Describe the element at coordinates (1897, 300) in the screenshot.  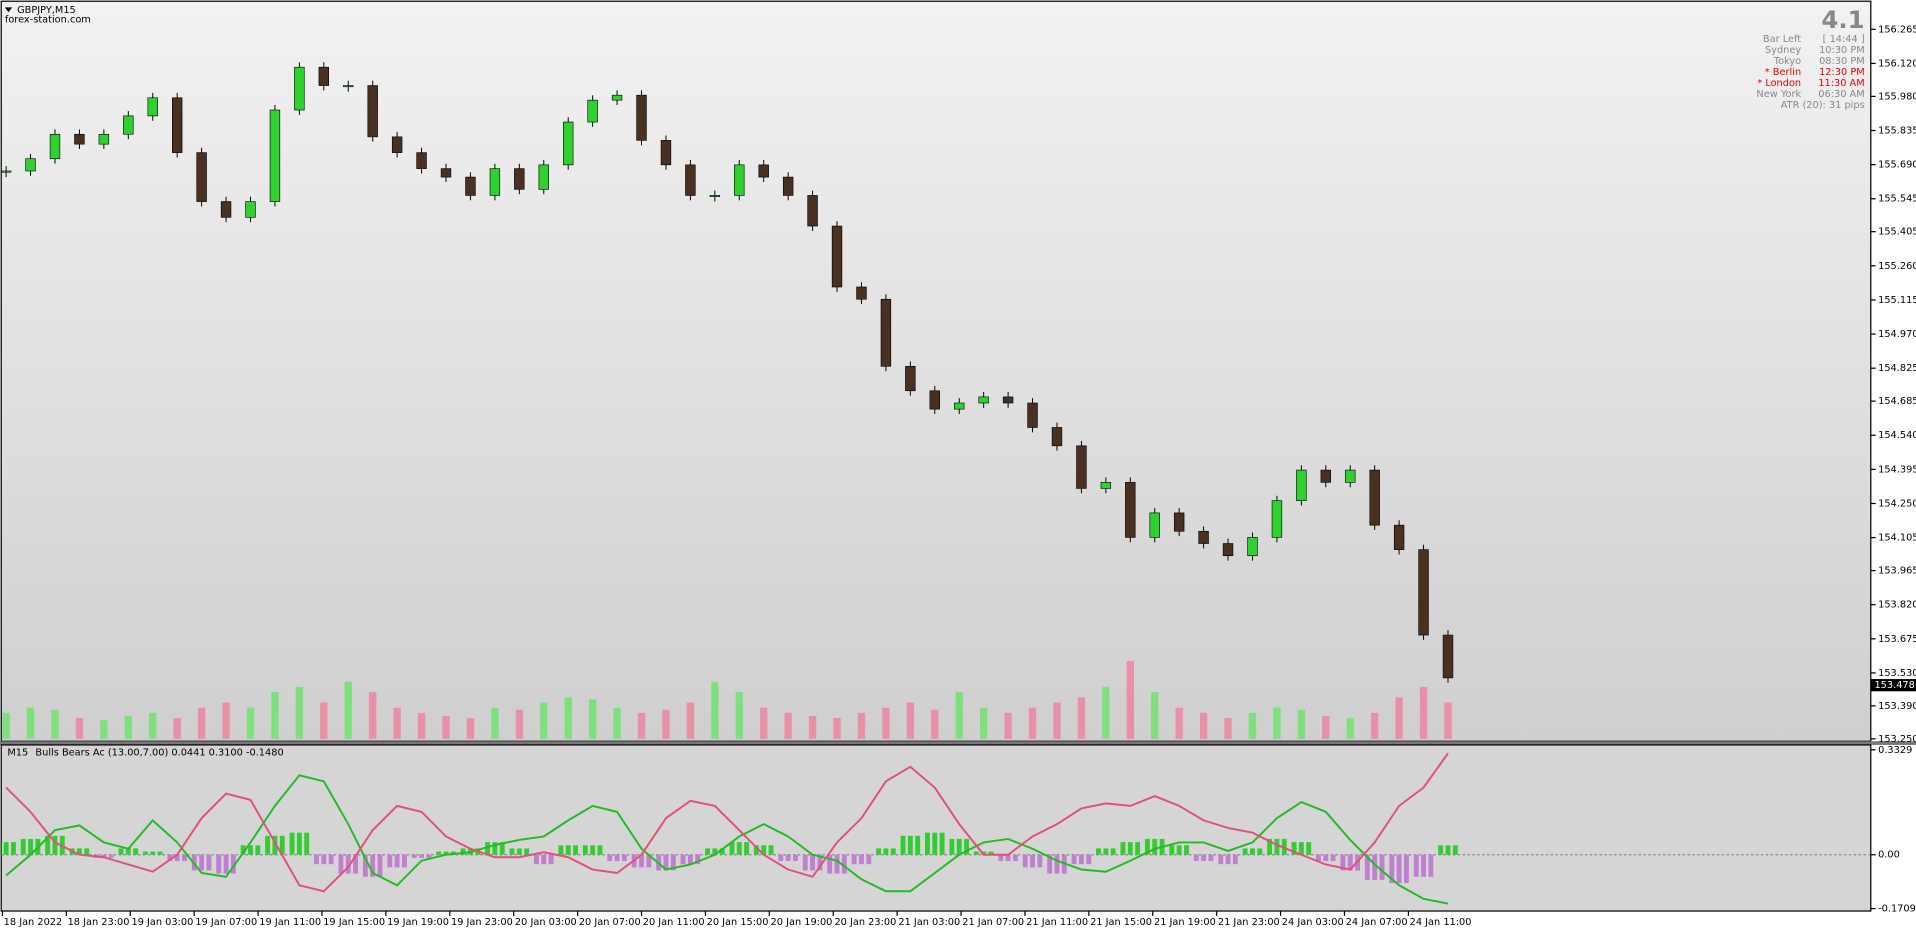
I see `y-tick-label: 155.115` at that location.